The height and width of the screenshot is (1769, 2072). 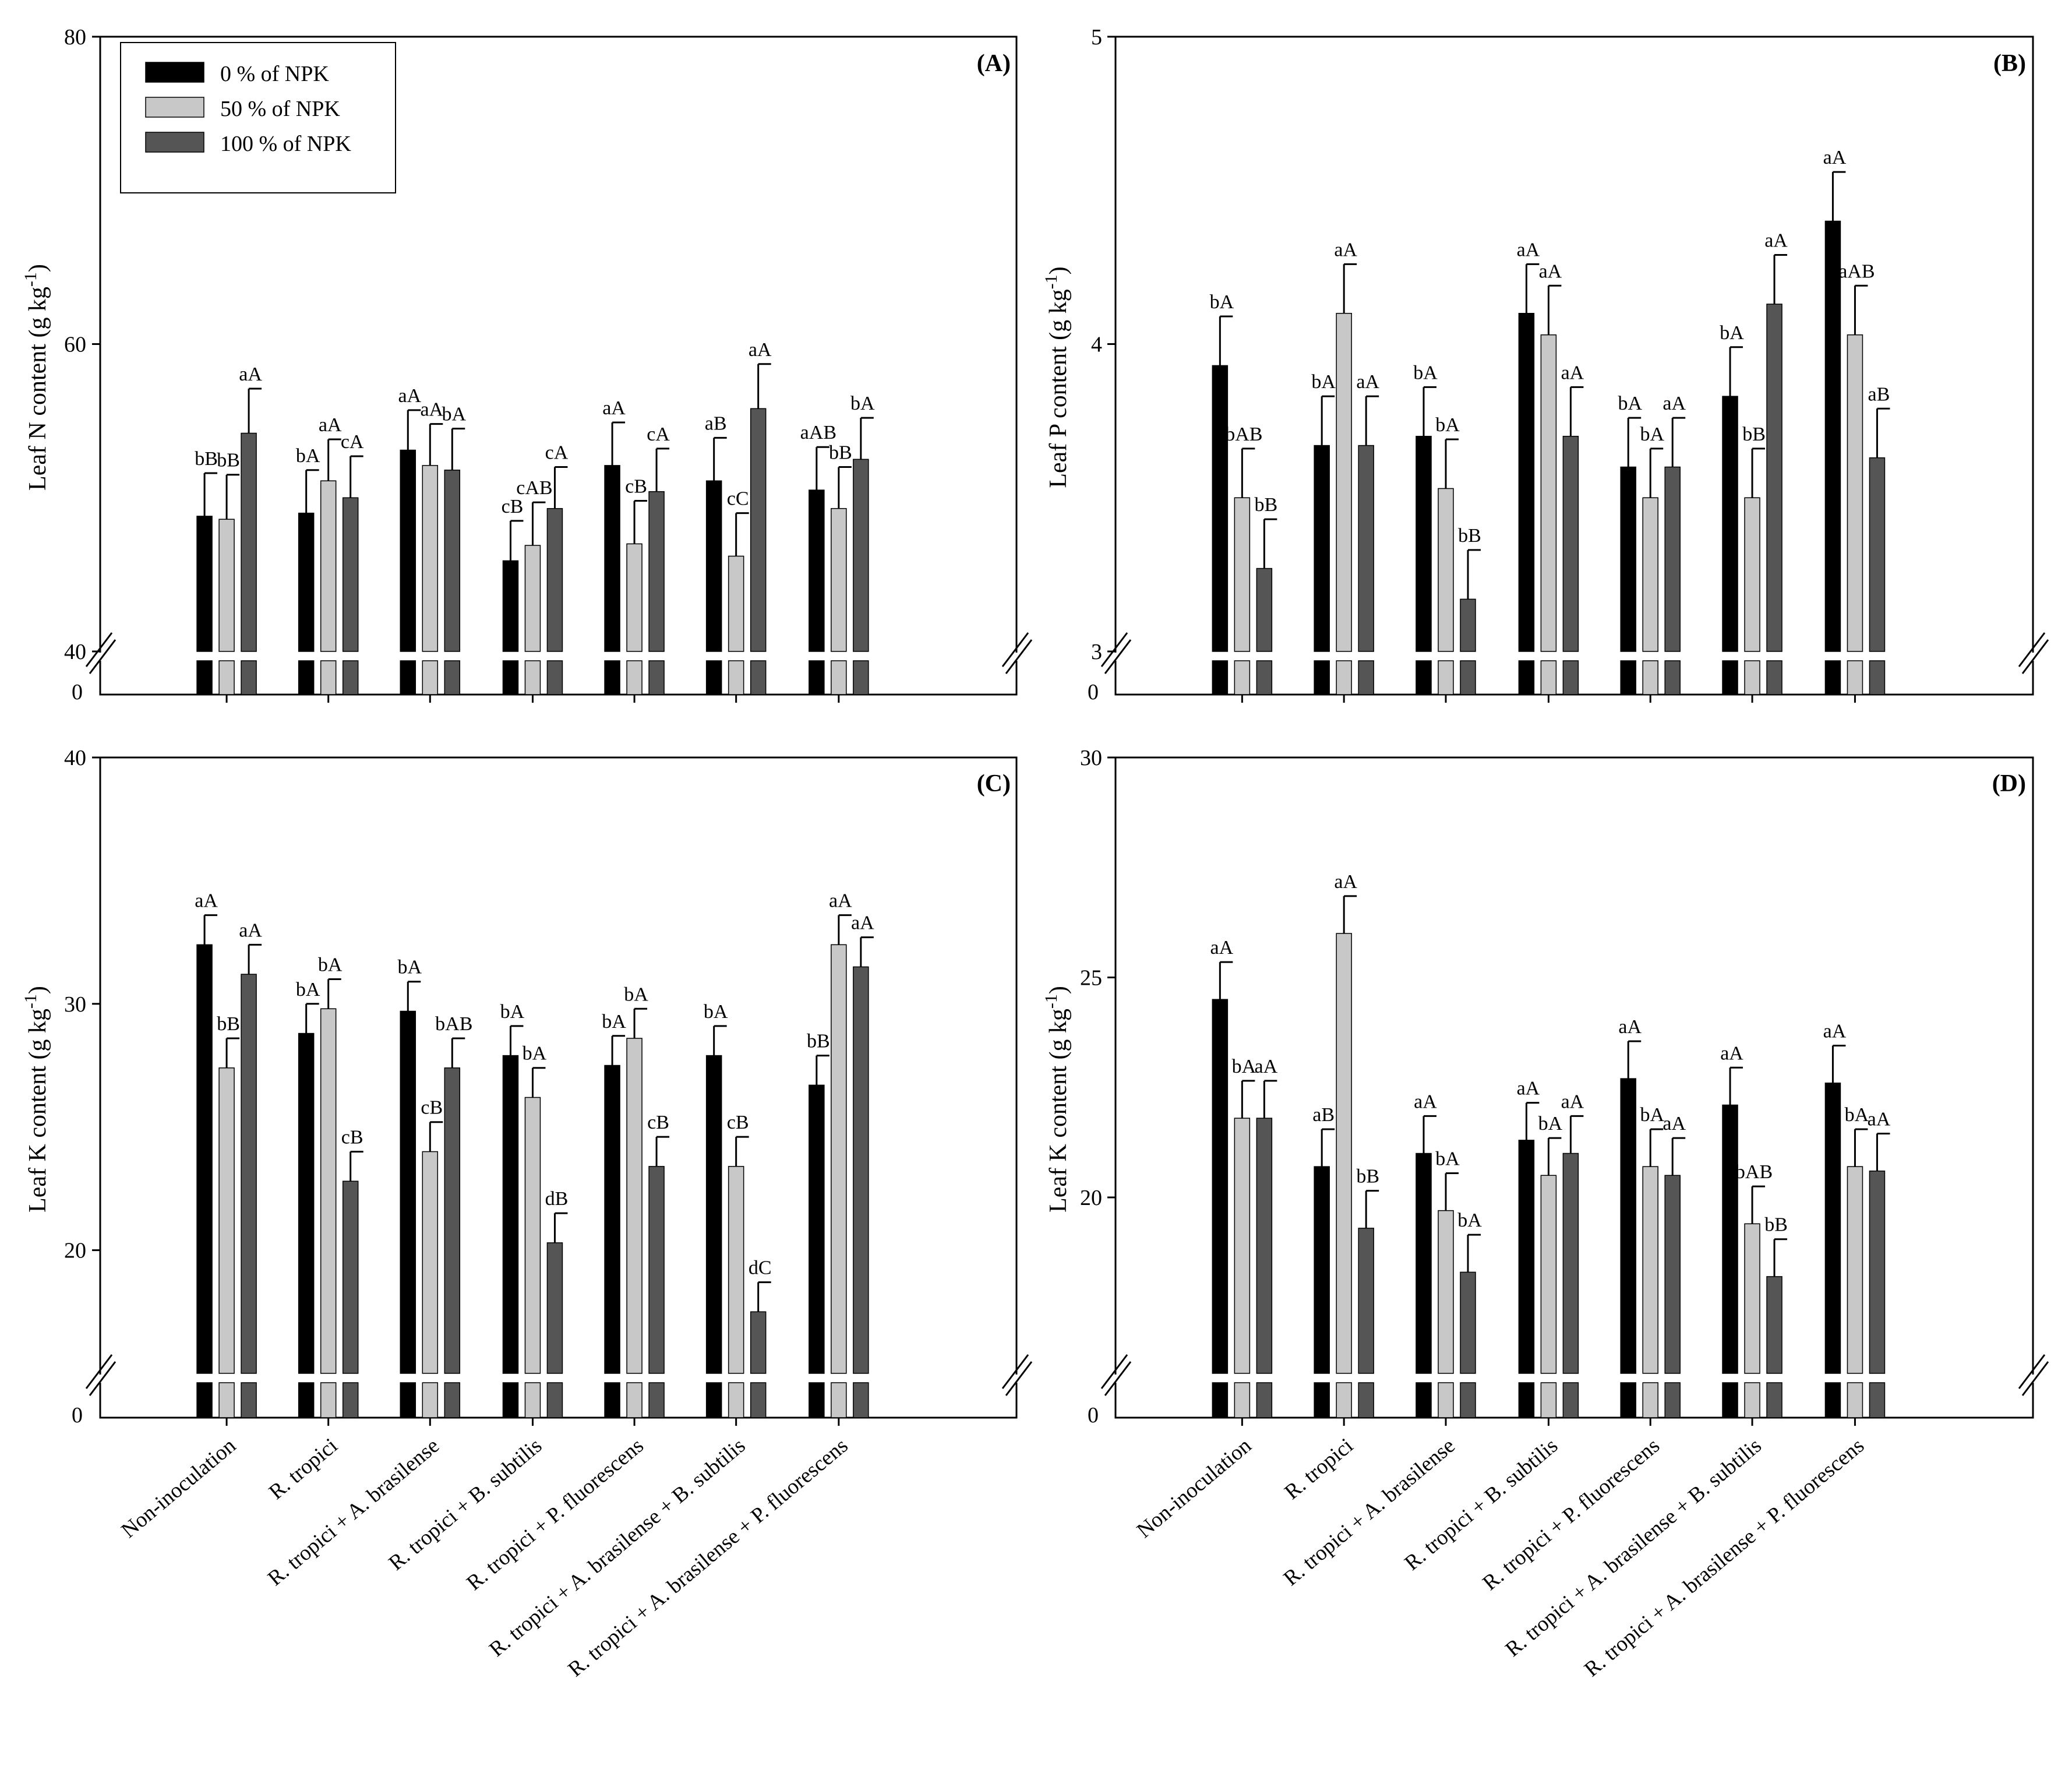 I want to click on axis-break-band, so click(x=559, y=1379).